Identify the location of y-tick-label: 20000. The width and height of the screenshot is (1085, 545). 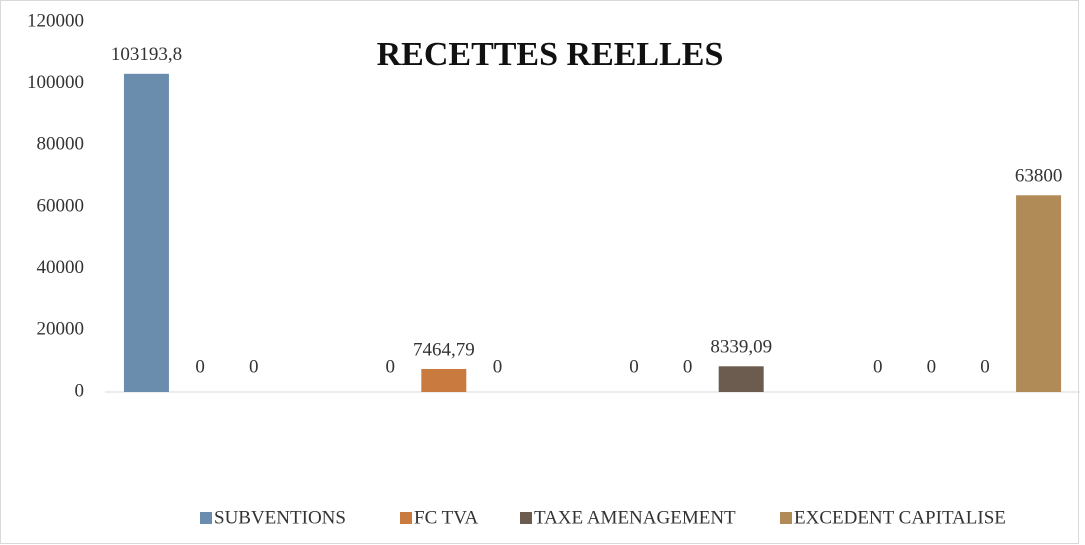
(61, 329).